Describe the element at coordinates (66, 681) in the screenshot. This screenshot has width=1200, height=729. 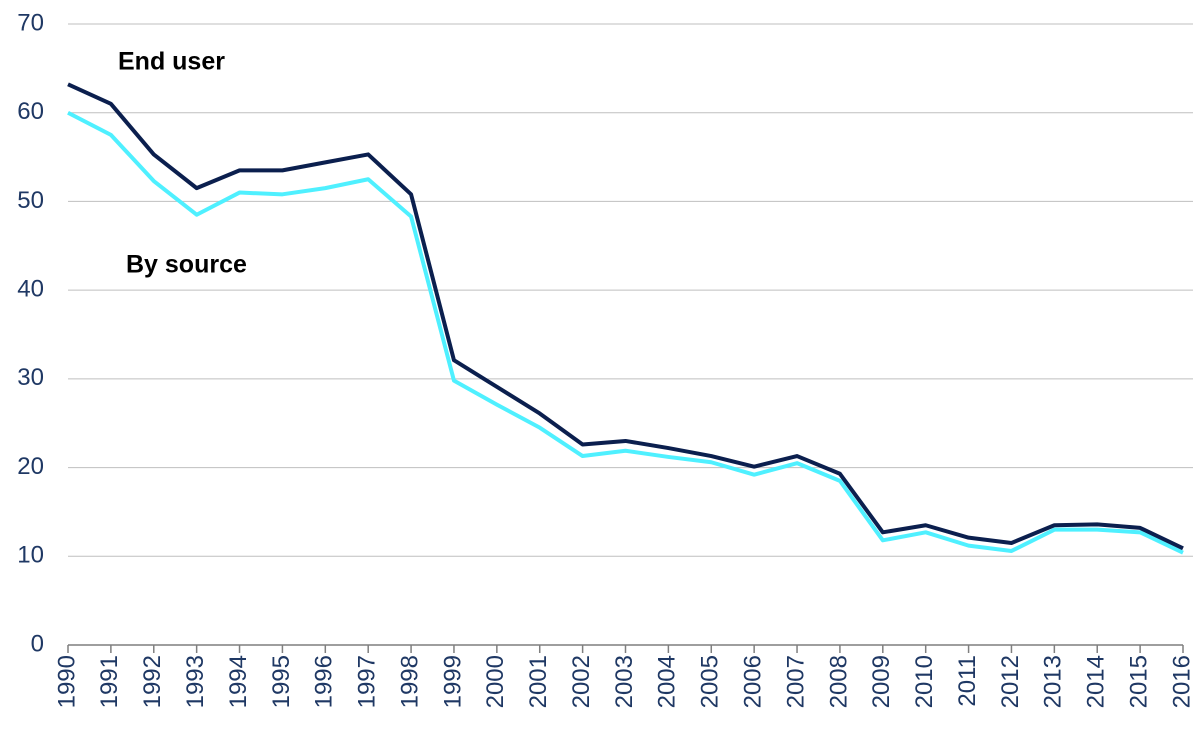
I see `x-tick-label: 1990` at that location.